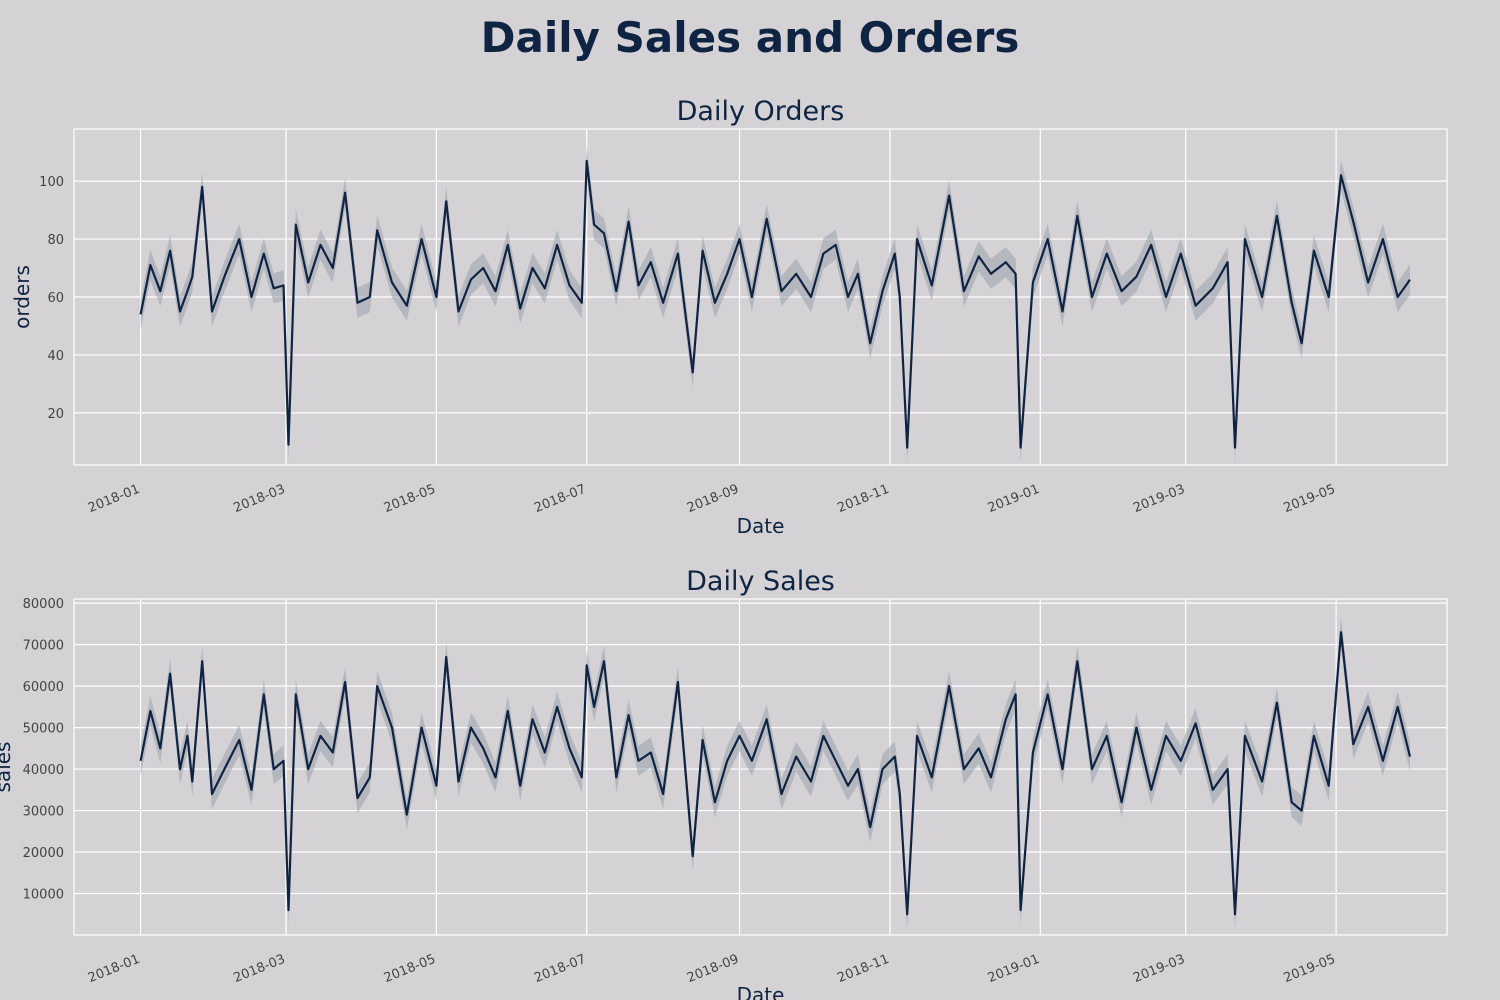 The image size is (1500, 1000). I want to click on sales-chart-title: Daily Sales, so click(760, 581).